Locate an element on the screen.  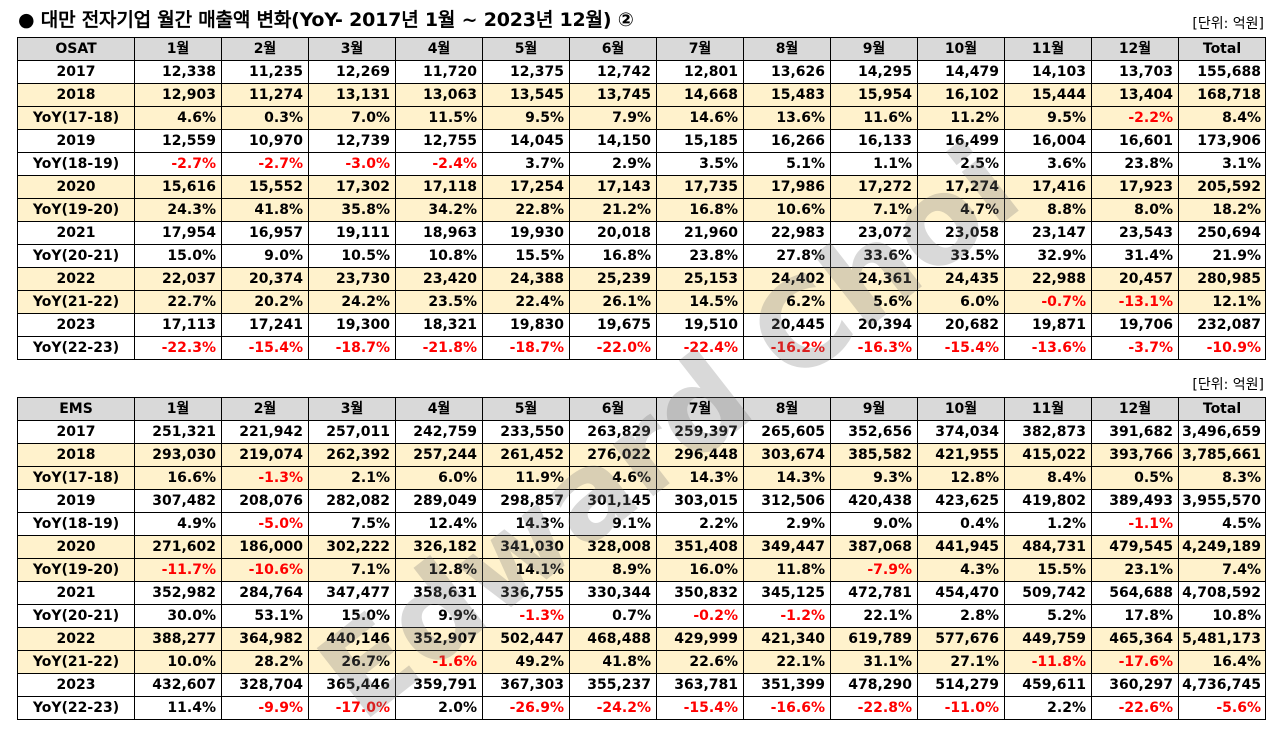
value-cell: 12,559 is located at coordinates (178, 141).